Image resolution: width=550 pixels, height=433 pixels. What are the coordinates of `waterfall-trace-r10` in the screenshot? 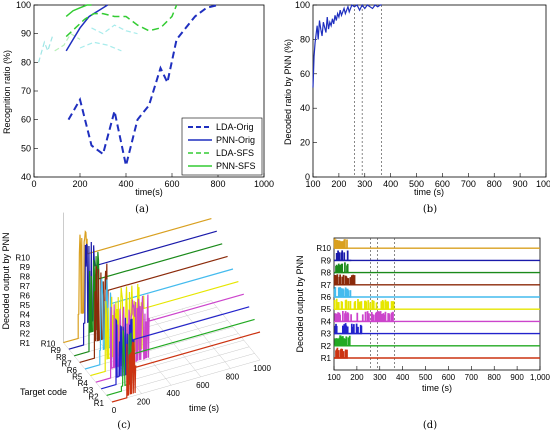 It's located at (137, 281).